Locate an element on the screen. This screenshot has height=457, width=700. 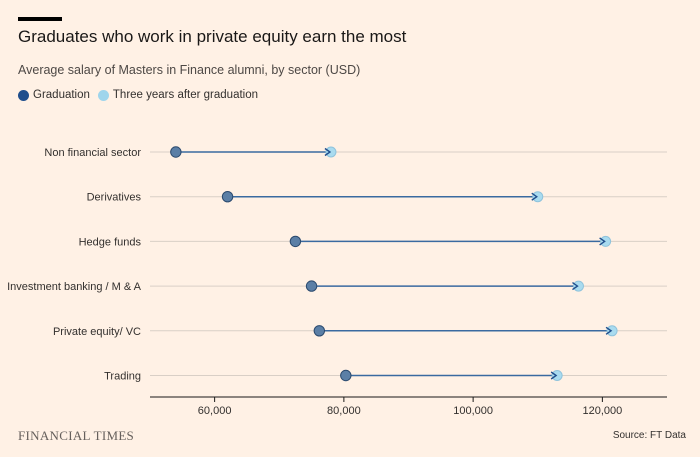
x-tick-label: 80,000 is located at coordinates (344, 411).